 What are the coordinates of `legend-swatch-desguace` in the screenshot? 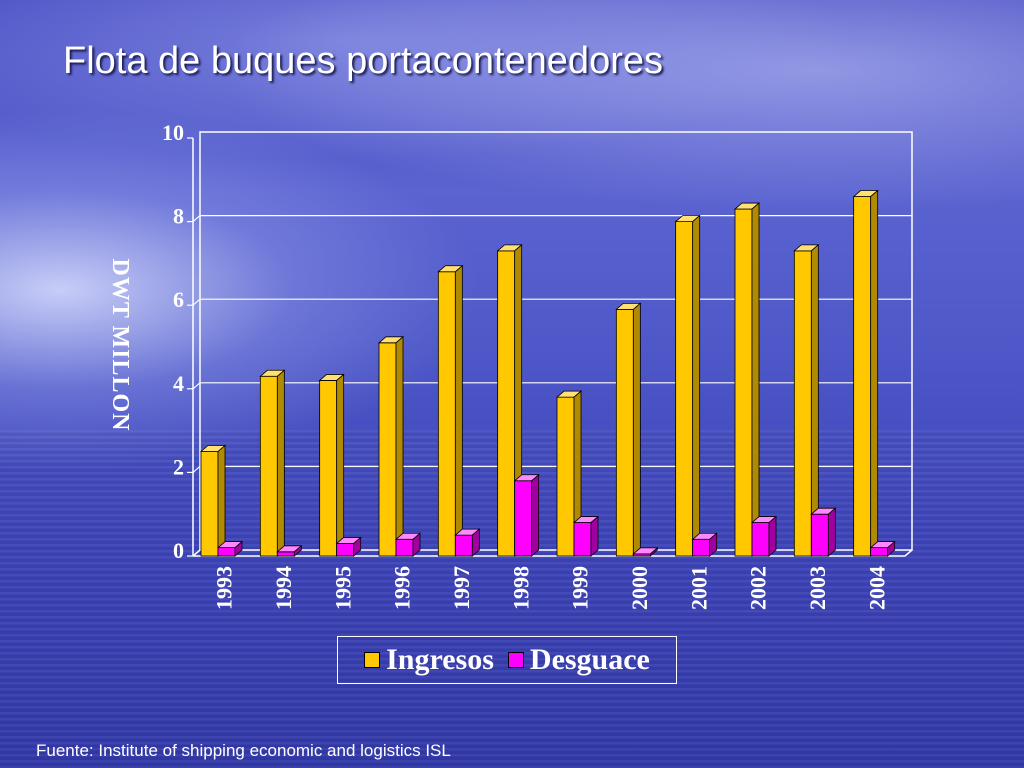 It's located at (515, 660).